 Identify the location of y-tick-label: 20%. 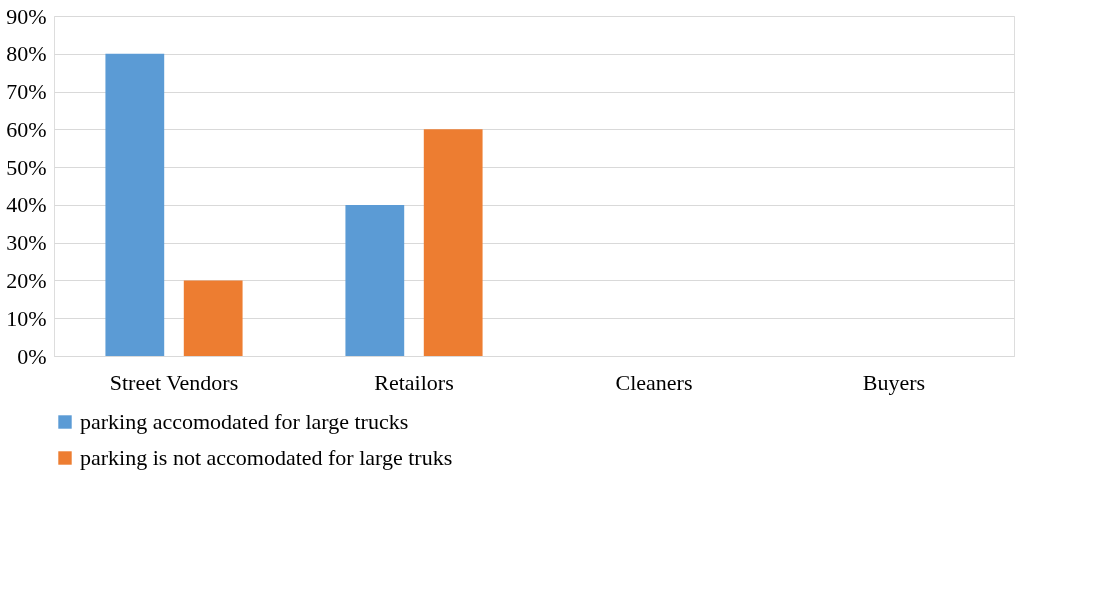
(26, 280).